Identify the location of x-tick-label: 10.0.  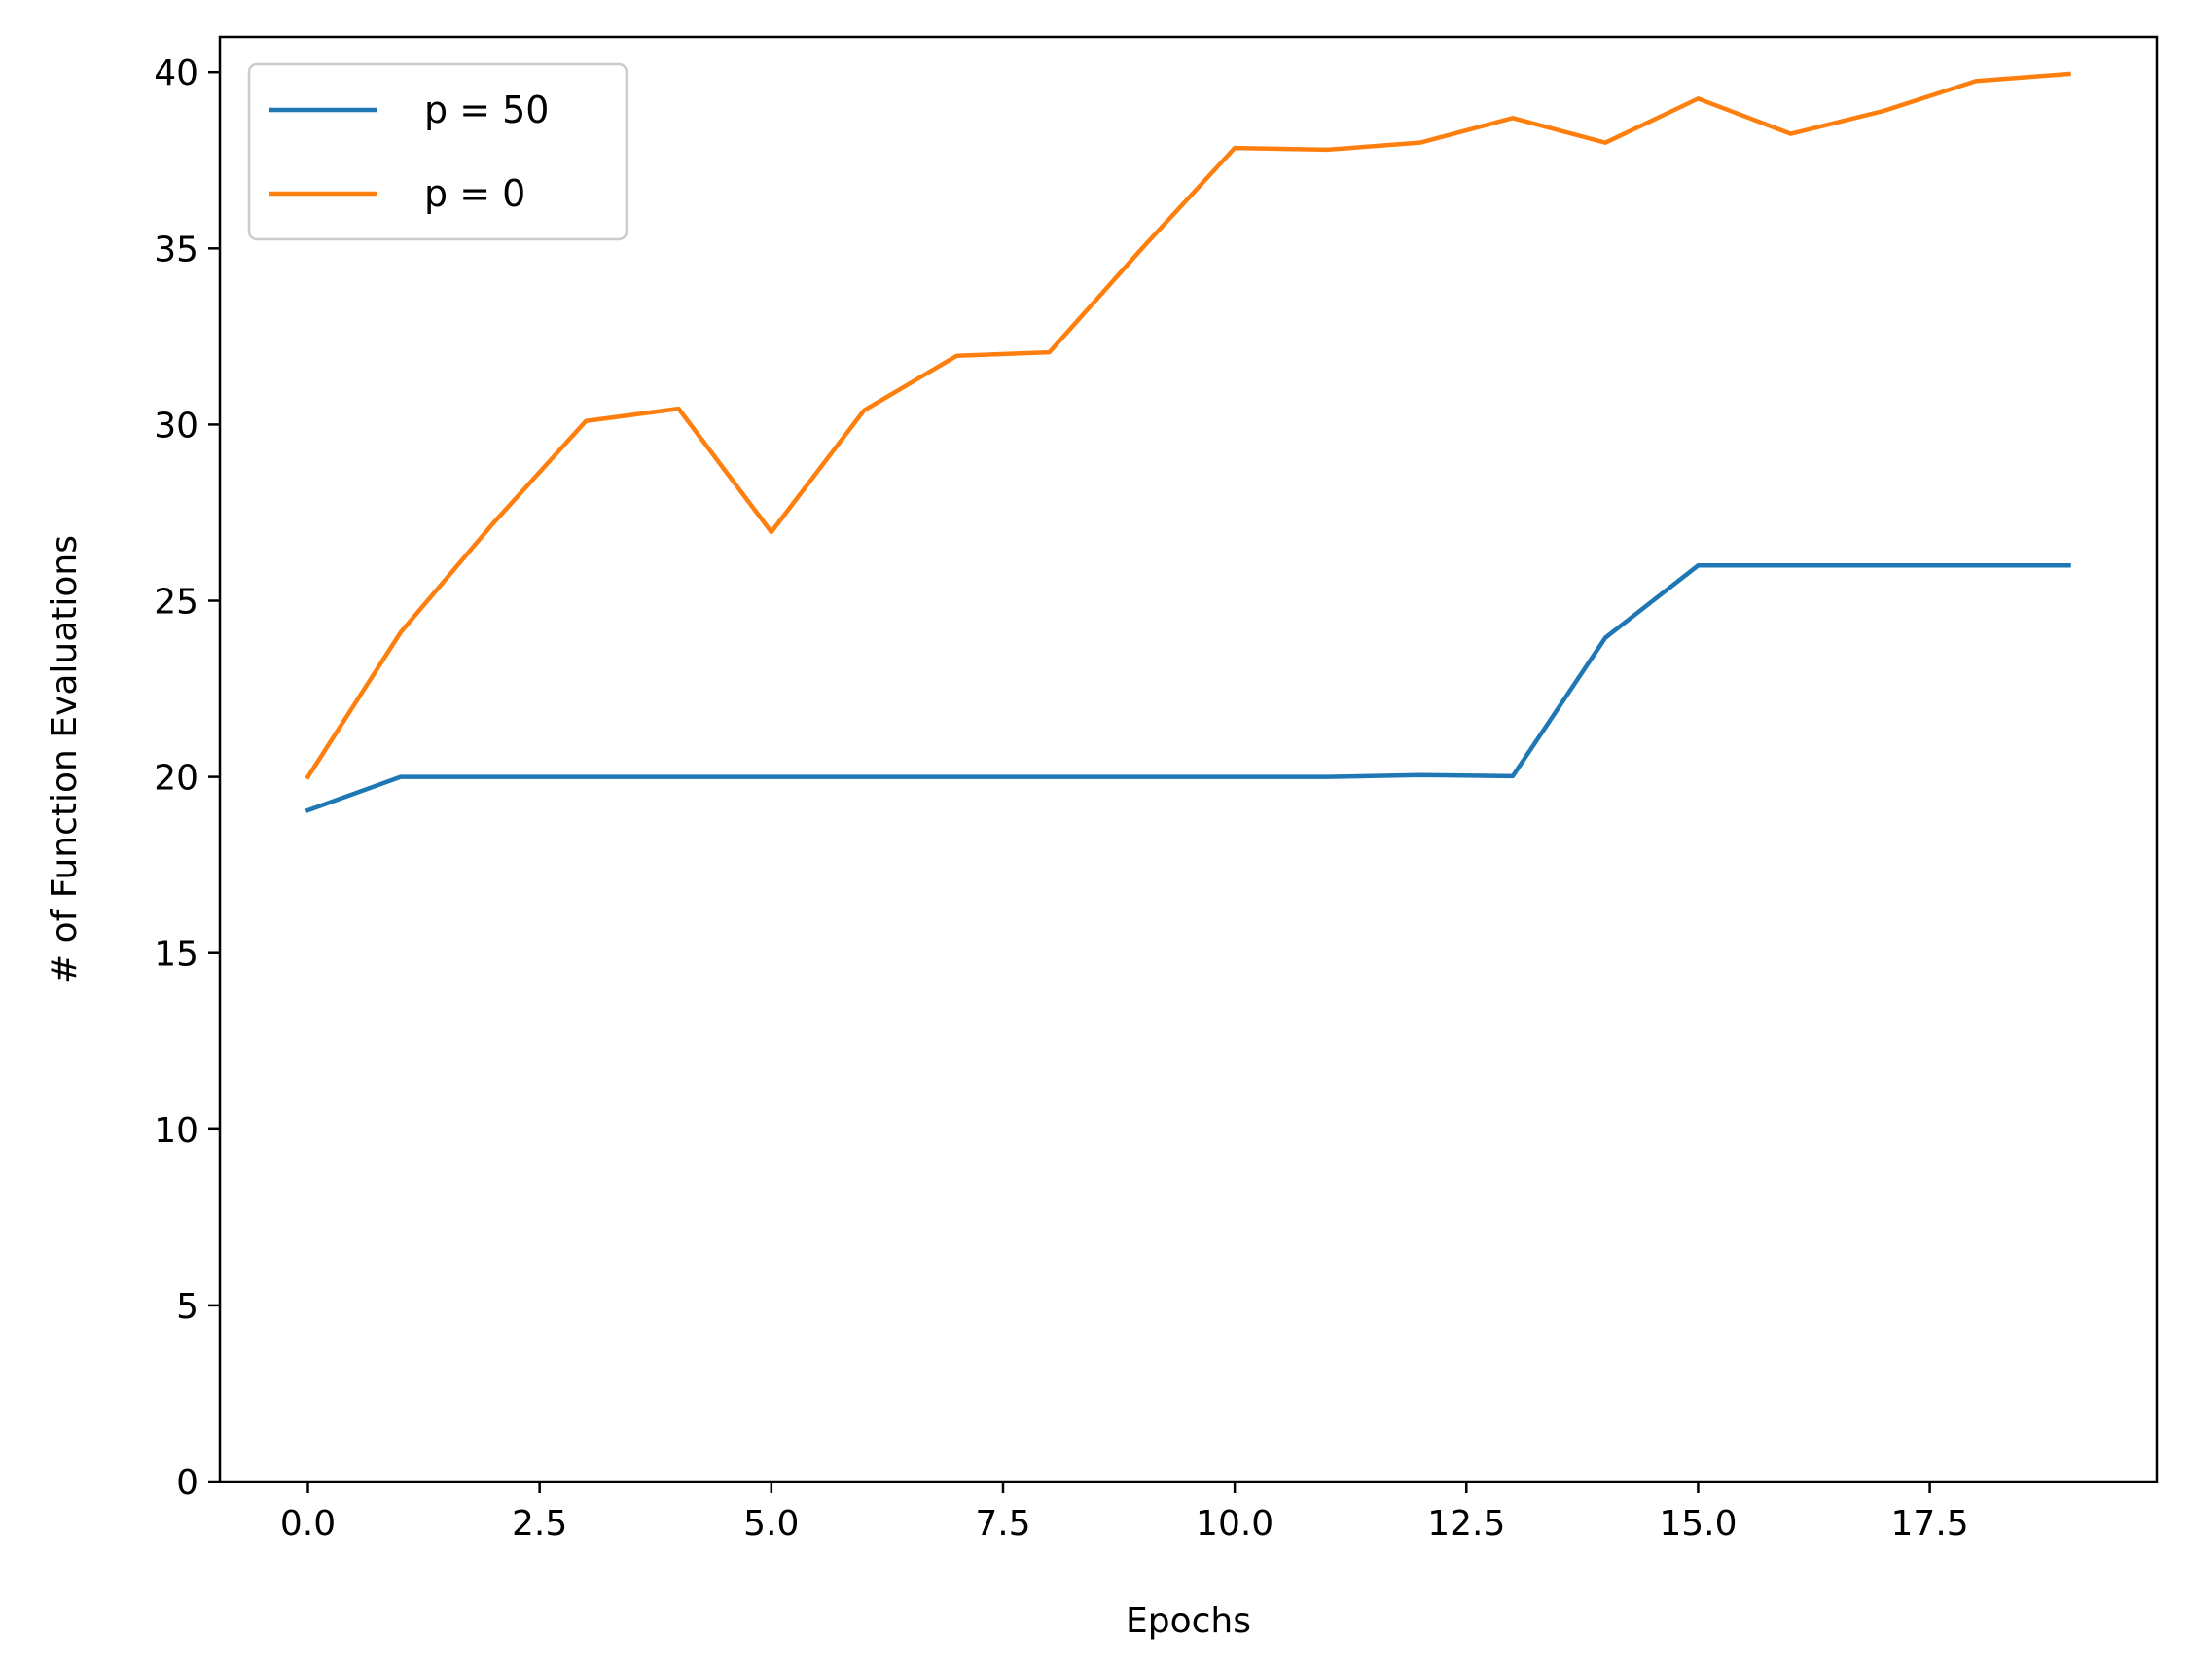
(1235, 1524).